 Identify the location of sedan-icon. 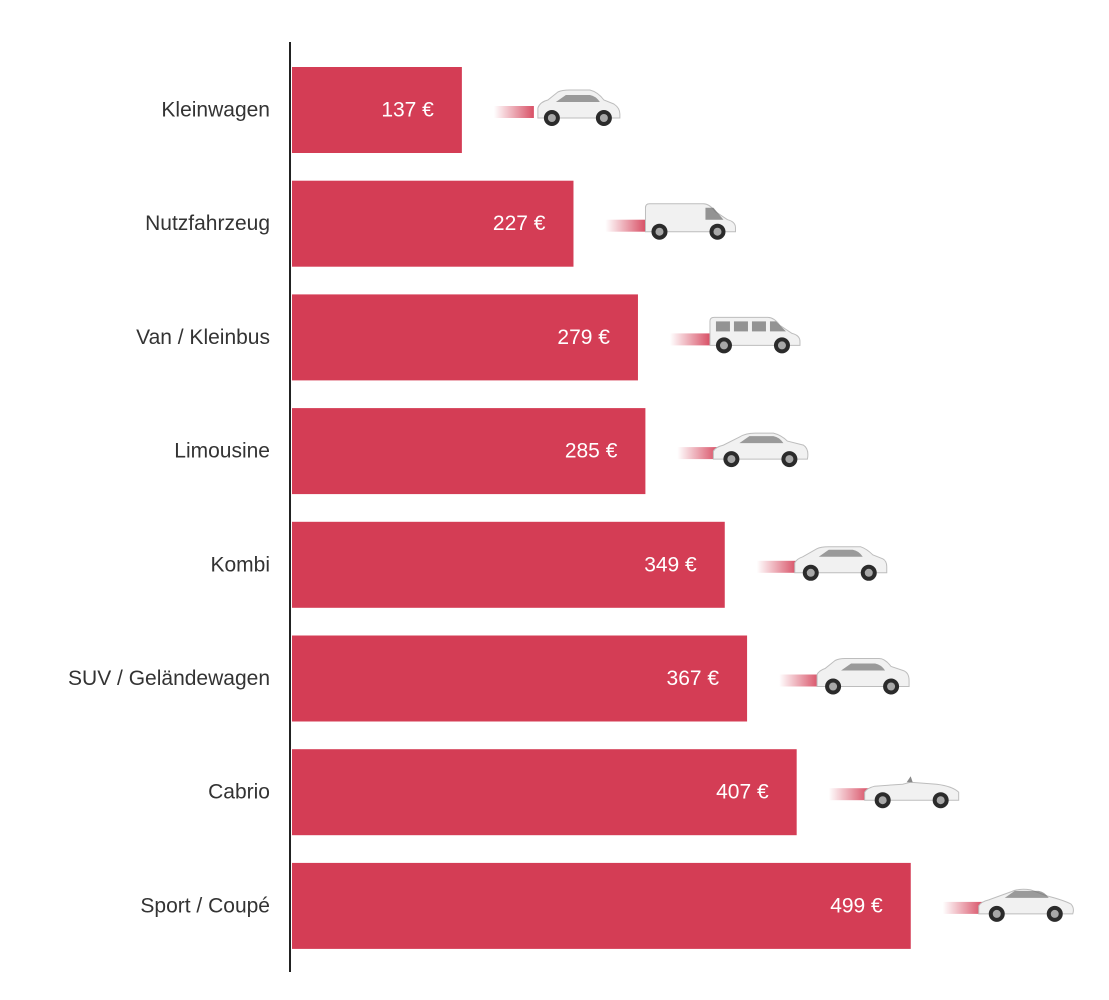
(760, 450).